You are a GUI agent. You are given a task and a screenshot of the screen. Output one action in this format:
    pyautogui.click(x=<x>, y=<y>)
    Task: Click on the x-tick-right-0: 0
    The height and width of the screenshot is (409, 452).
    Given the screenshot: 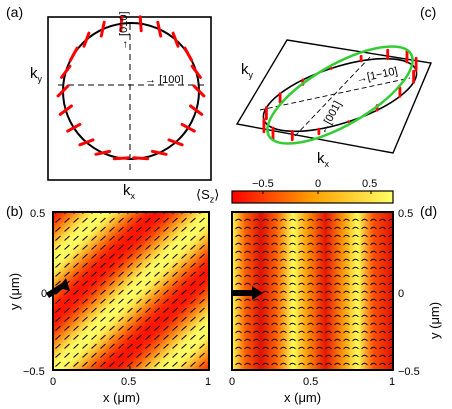 What is the action you would take?
    pyautogui.click(x=232, y=382)
    